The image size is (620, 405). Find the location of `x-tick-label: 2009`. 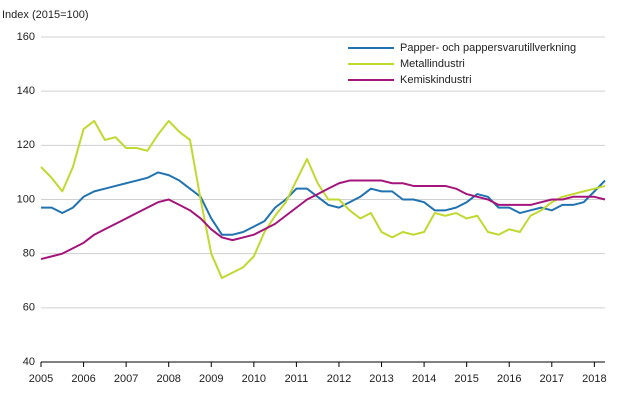

x-tick-label: 2009 is located at coordinates (211, 379).